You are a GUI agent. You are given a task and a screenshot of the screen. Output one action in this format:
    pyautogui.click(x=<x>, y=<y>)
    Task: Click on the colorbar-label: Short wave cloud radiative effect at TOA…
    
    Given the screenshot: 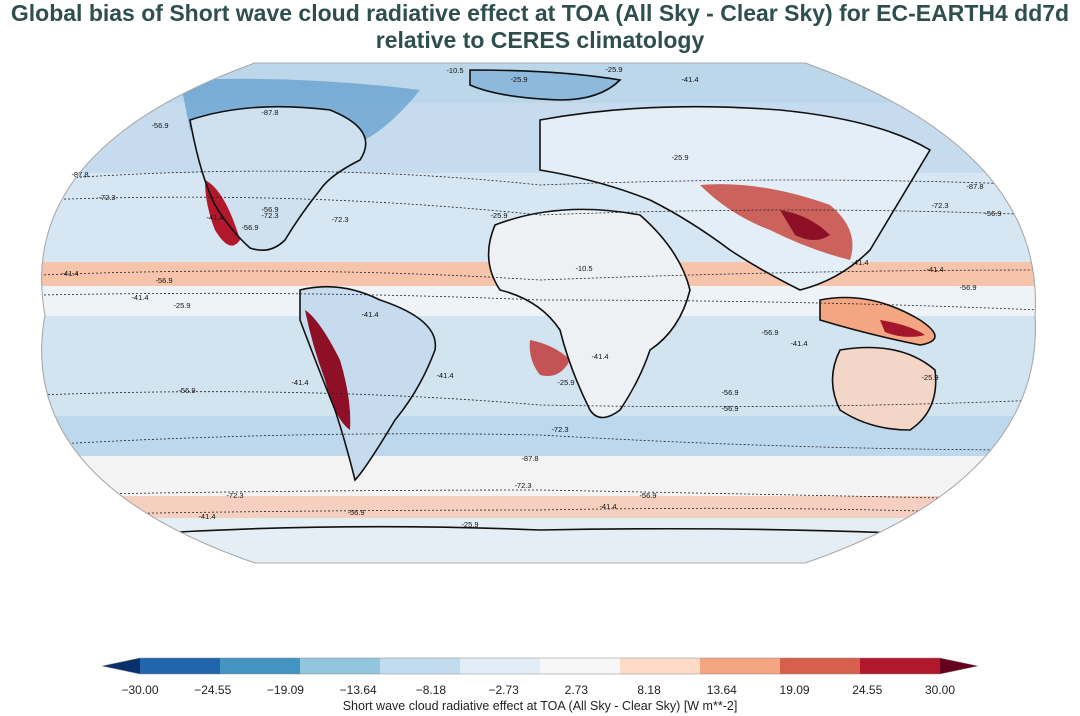 What is the action you would take?
    pyautogui.click(x=540, y=706)
    